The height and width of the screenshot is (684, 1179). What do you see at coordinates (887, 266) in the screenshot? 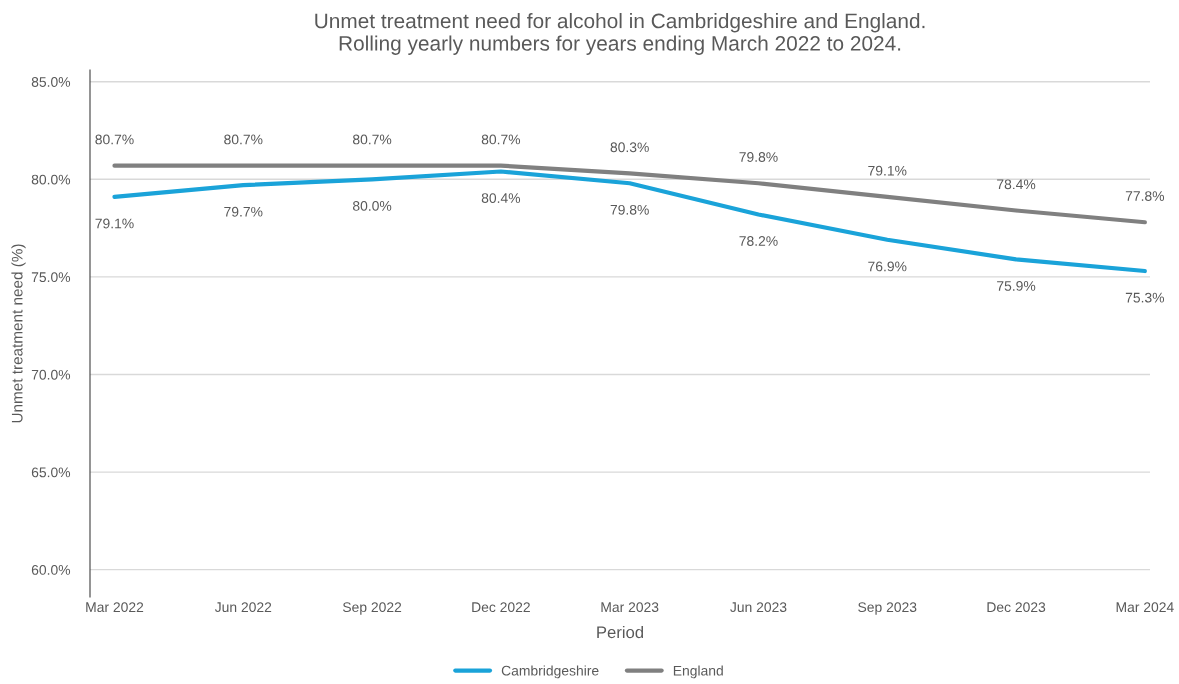
I see `data-label: 76.9%` at bounding box center [887, 266].